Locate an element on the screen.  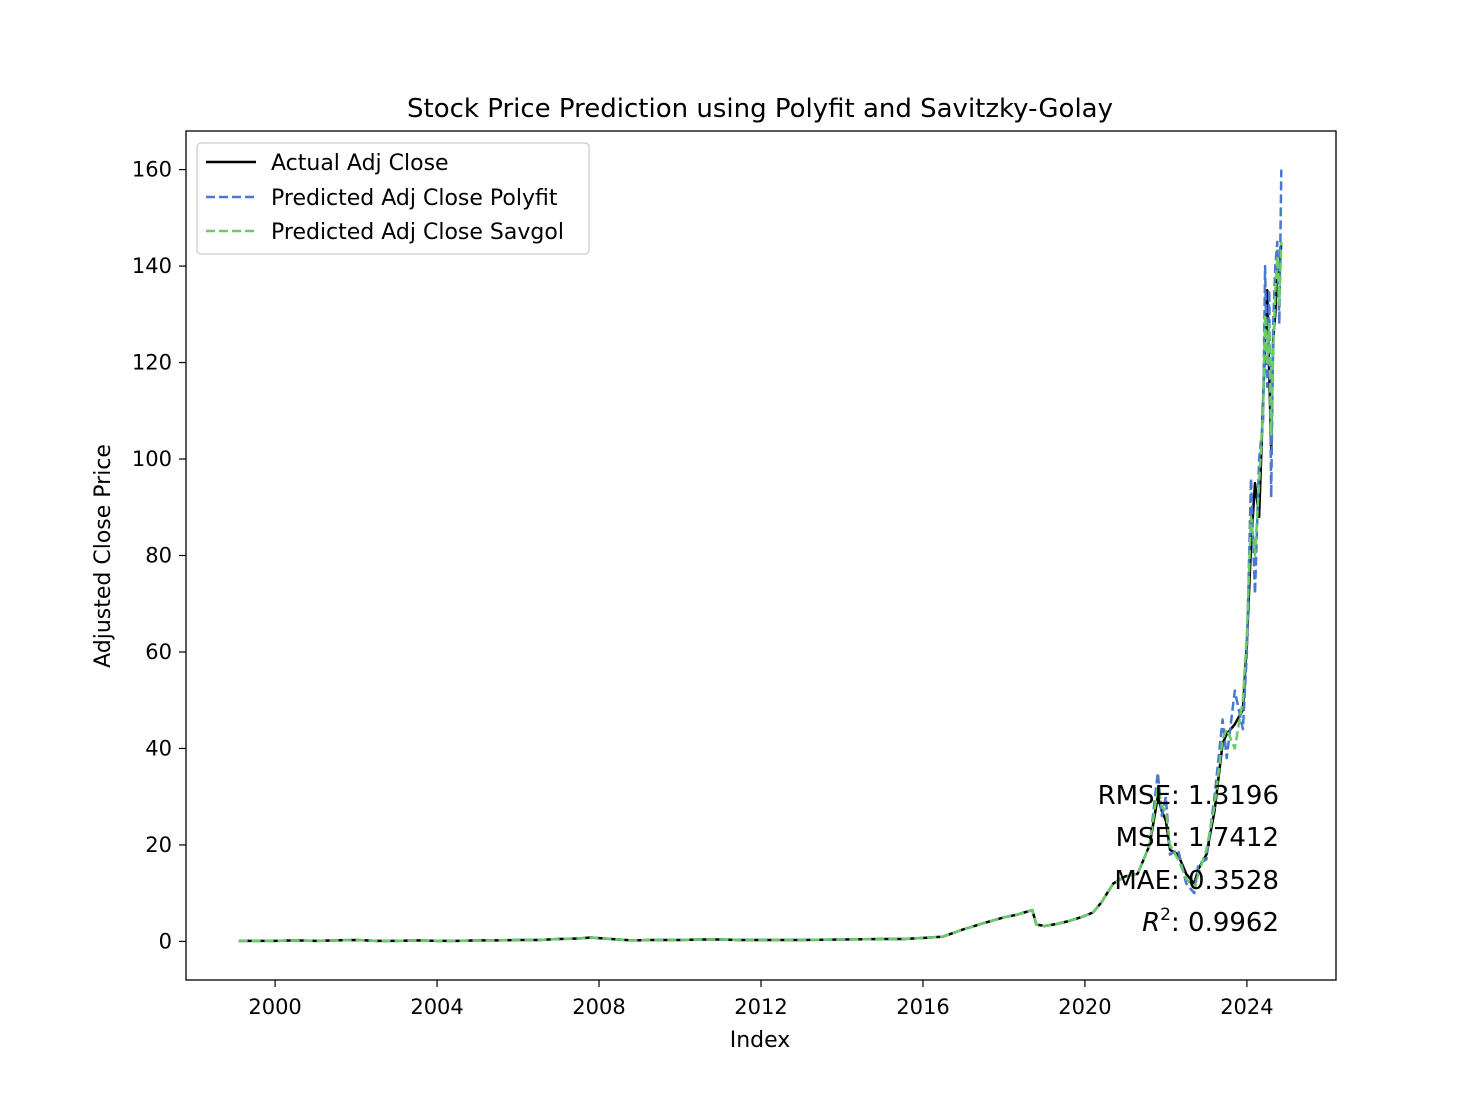
x-tick-label: 2016 is located at coordinates (922, 1007).